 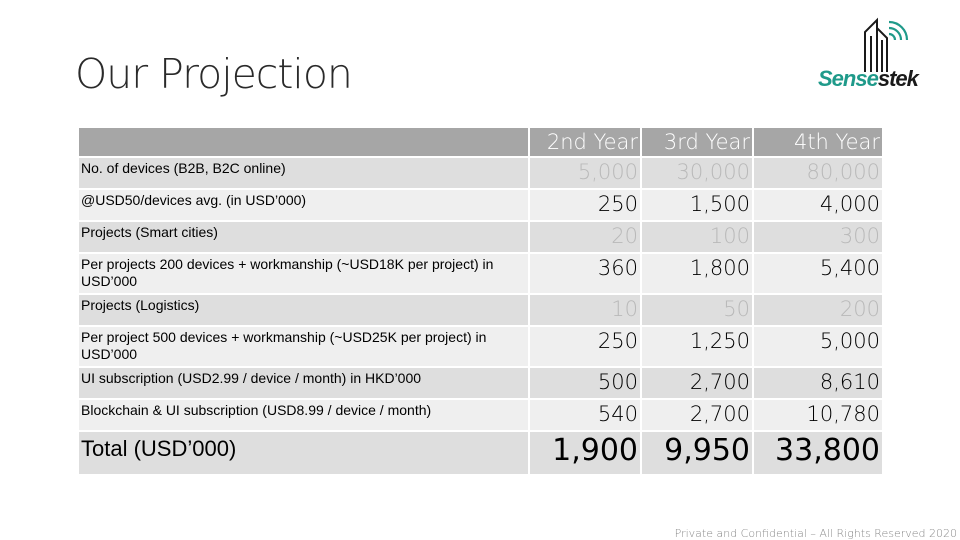 What do you see at coordinates (818, 142) in the screenshot?
I see `header-year-4: 4th Year` at bounding box center [818, 142].